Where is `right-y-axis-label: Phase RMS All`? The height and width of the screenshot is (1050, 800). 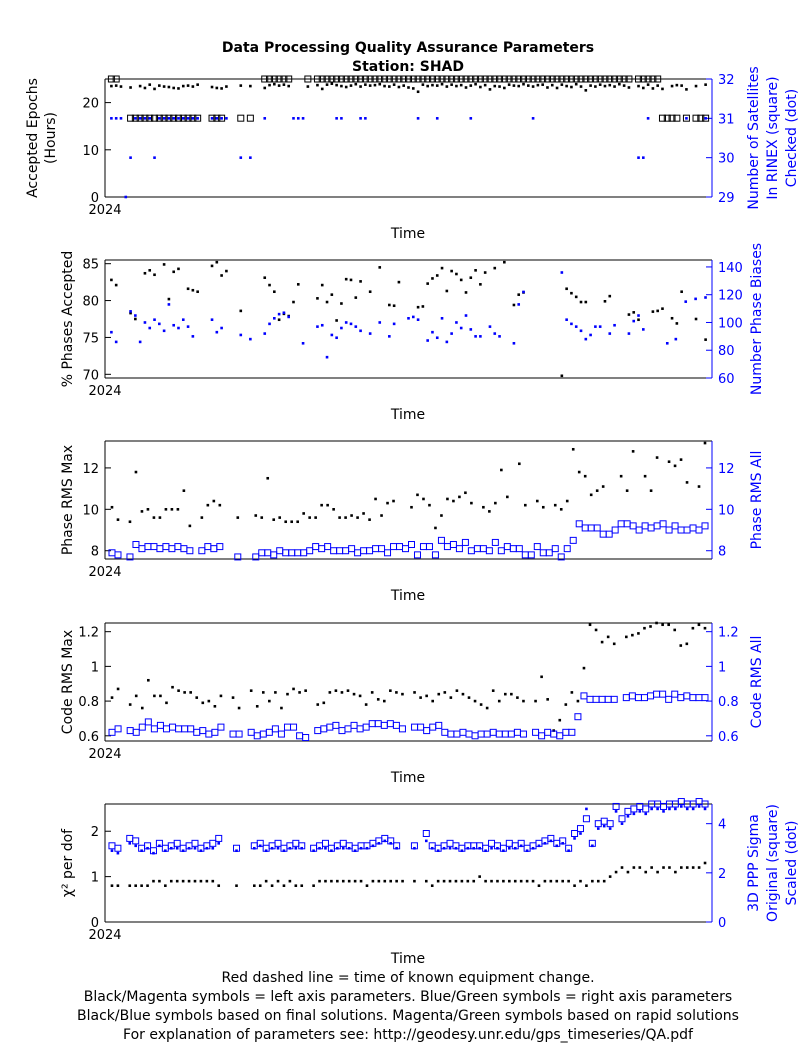 right-y-axis-label: Phase RMS All is located at coordinates (757, 500).